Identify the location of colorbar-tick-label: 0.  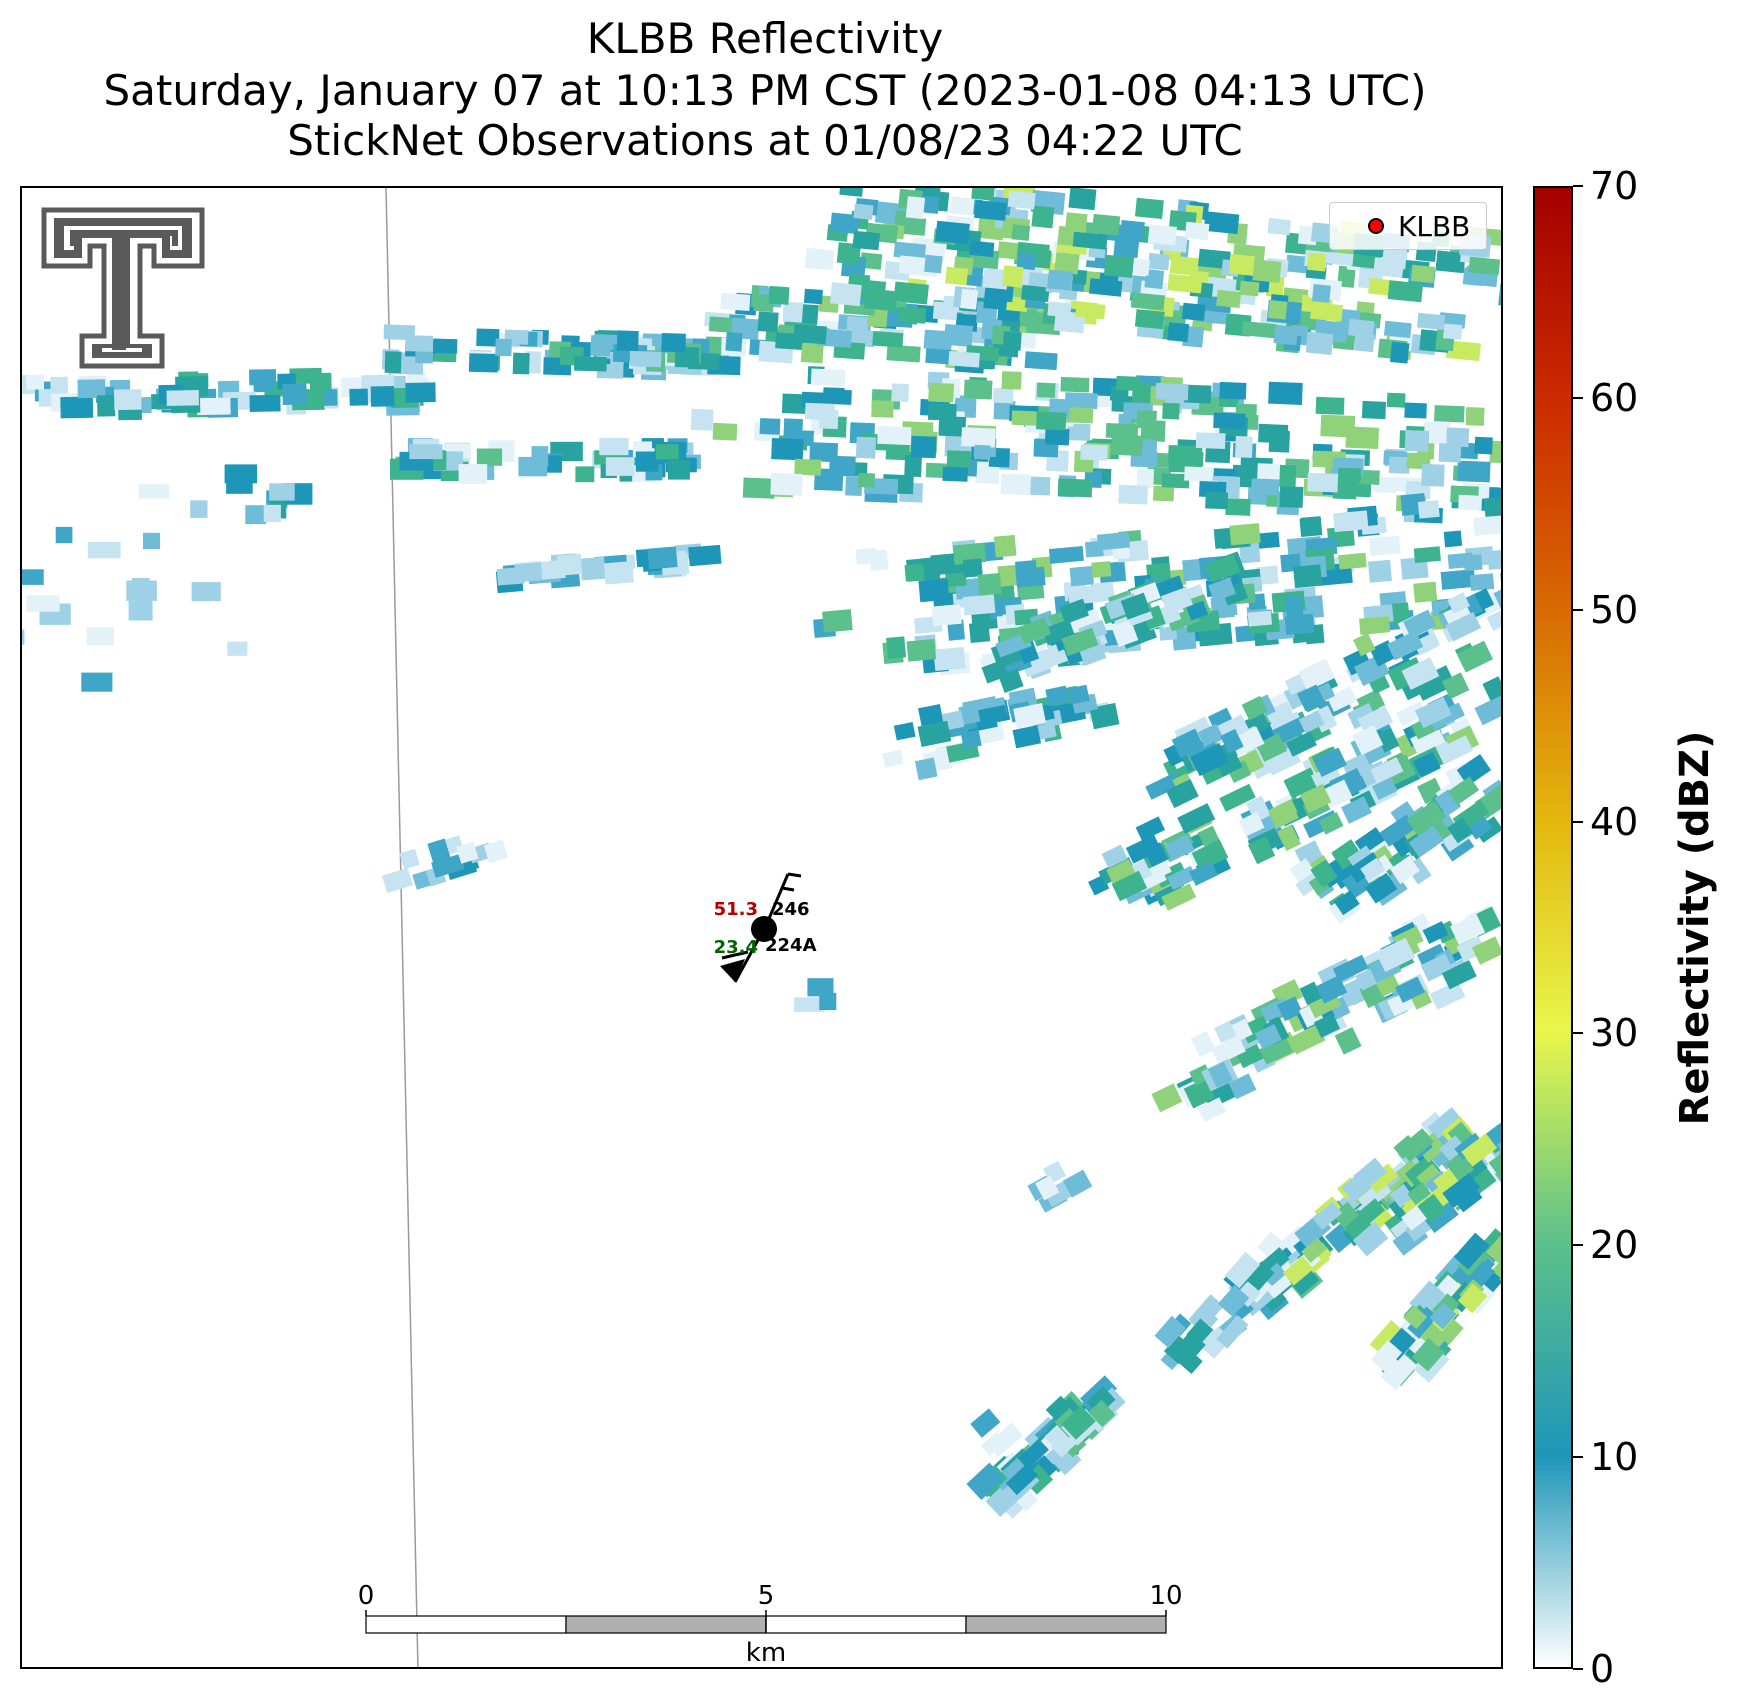
(1602, 1669).